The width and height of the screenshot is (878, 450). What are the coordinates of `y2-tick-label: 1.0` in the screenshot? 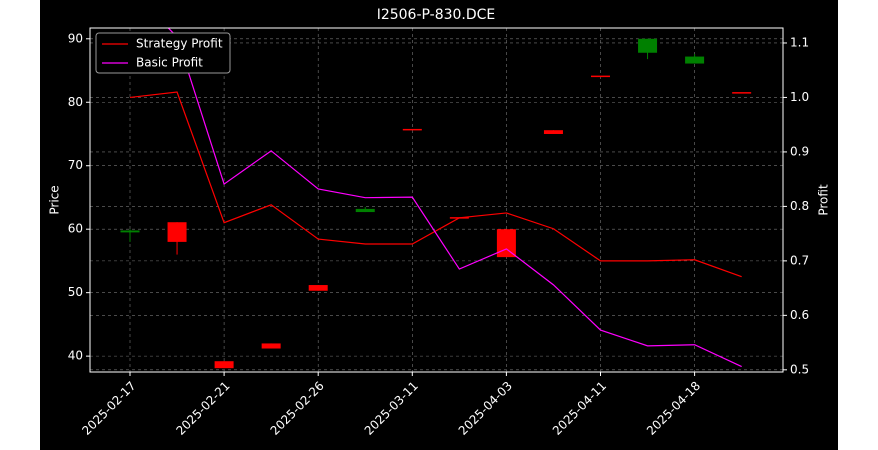 It's located at (799, 97).